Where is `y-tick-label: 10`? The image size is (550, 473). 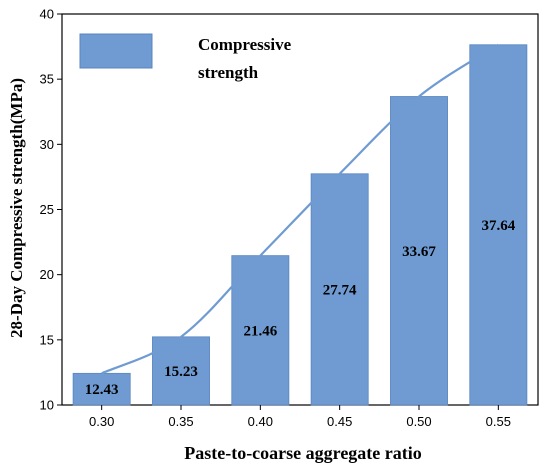 y-tick-label: 10 is located at coordinates (47, 405).